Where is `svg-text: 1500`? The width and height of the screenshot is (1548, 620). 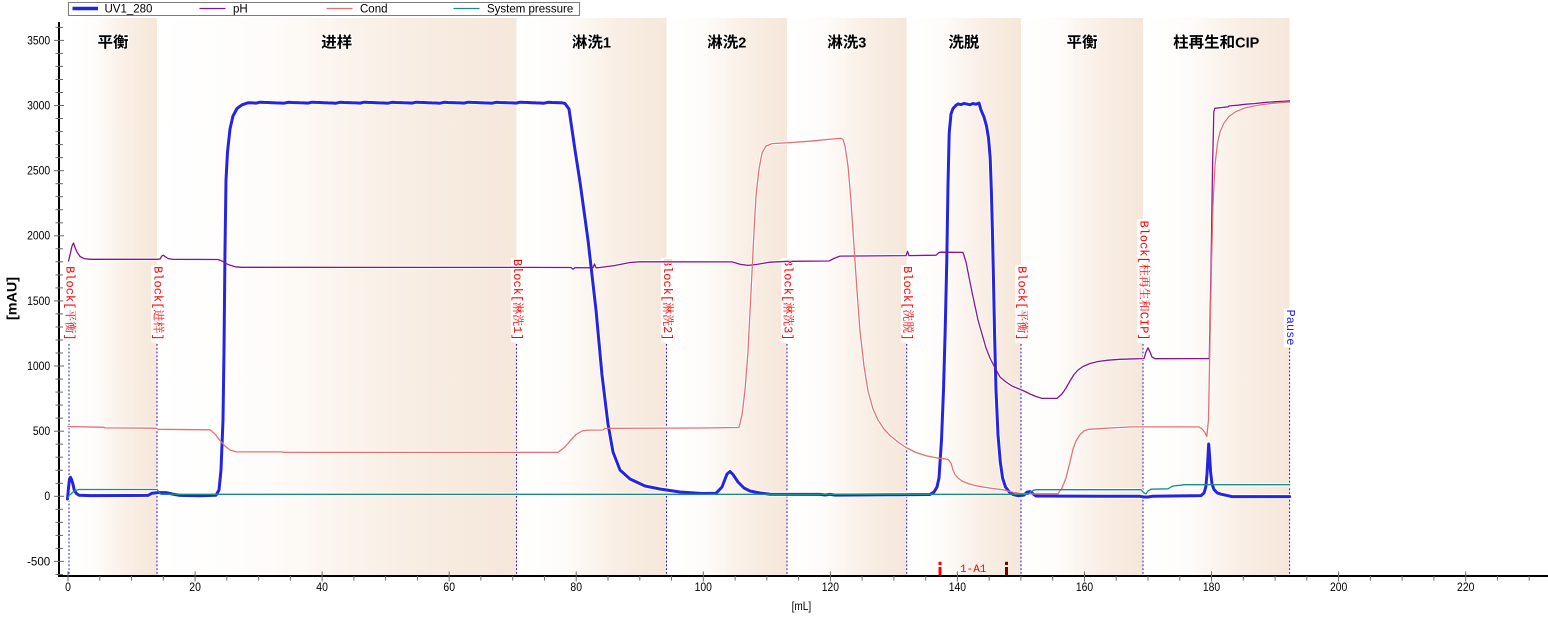
svg-text: 1500 is located at coordinates (38, 302).